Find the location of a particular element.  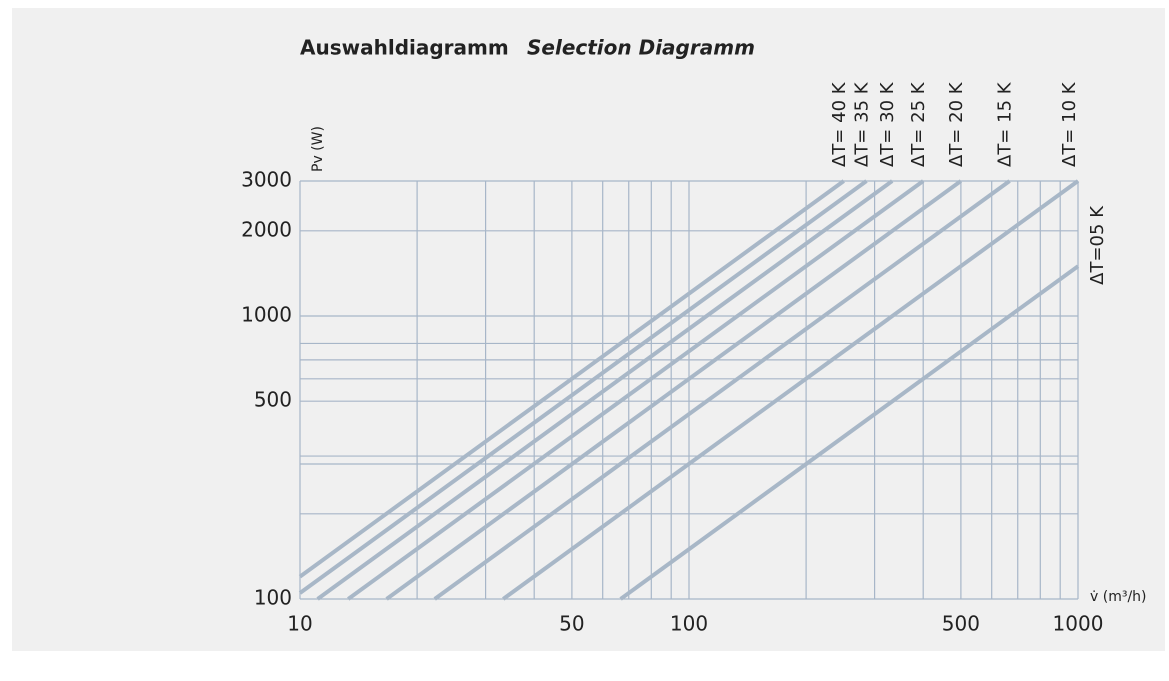

y-tick-label: 2000 is located at coordinates (266, 229).